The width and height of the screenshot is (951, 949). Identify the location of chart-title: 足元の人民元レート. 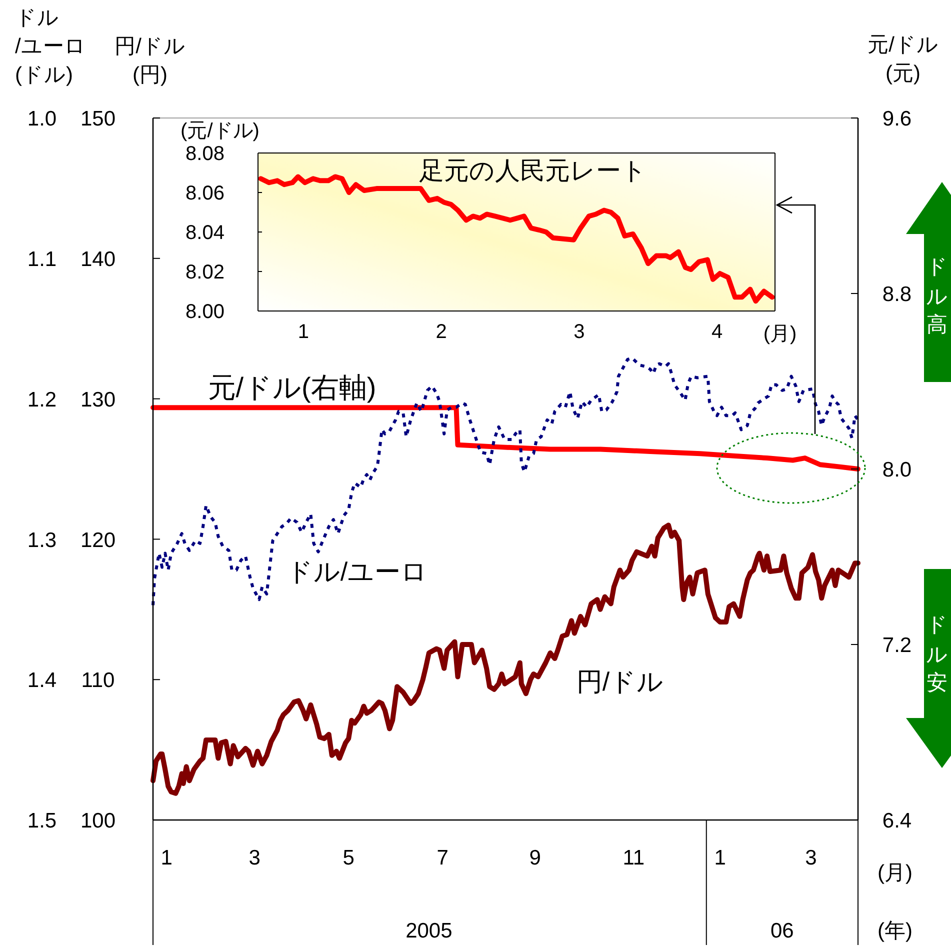
(533, 171).